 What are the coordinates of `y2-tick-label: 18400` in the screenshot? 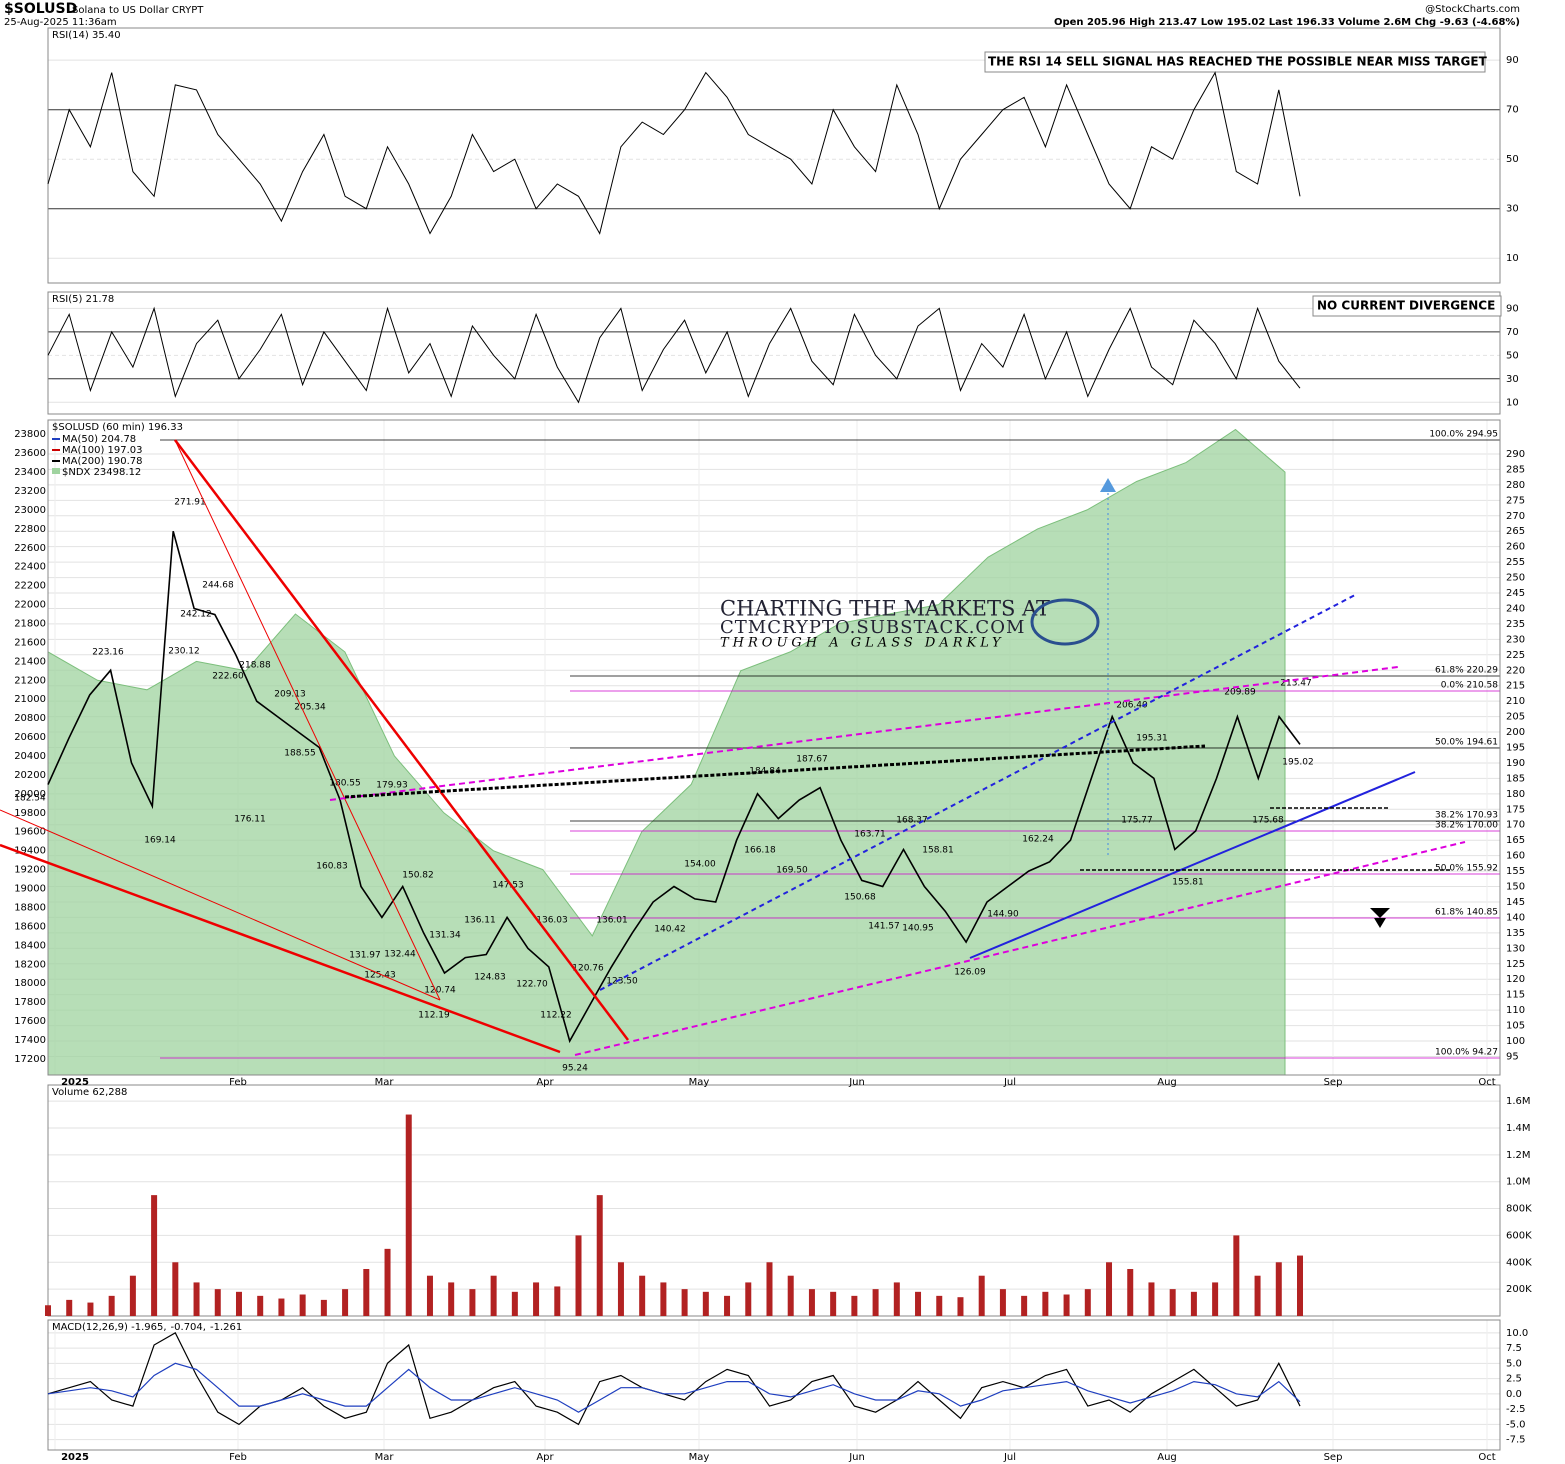 It's located at (30, 945).